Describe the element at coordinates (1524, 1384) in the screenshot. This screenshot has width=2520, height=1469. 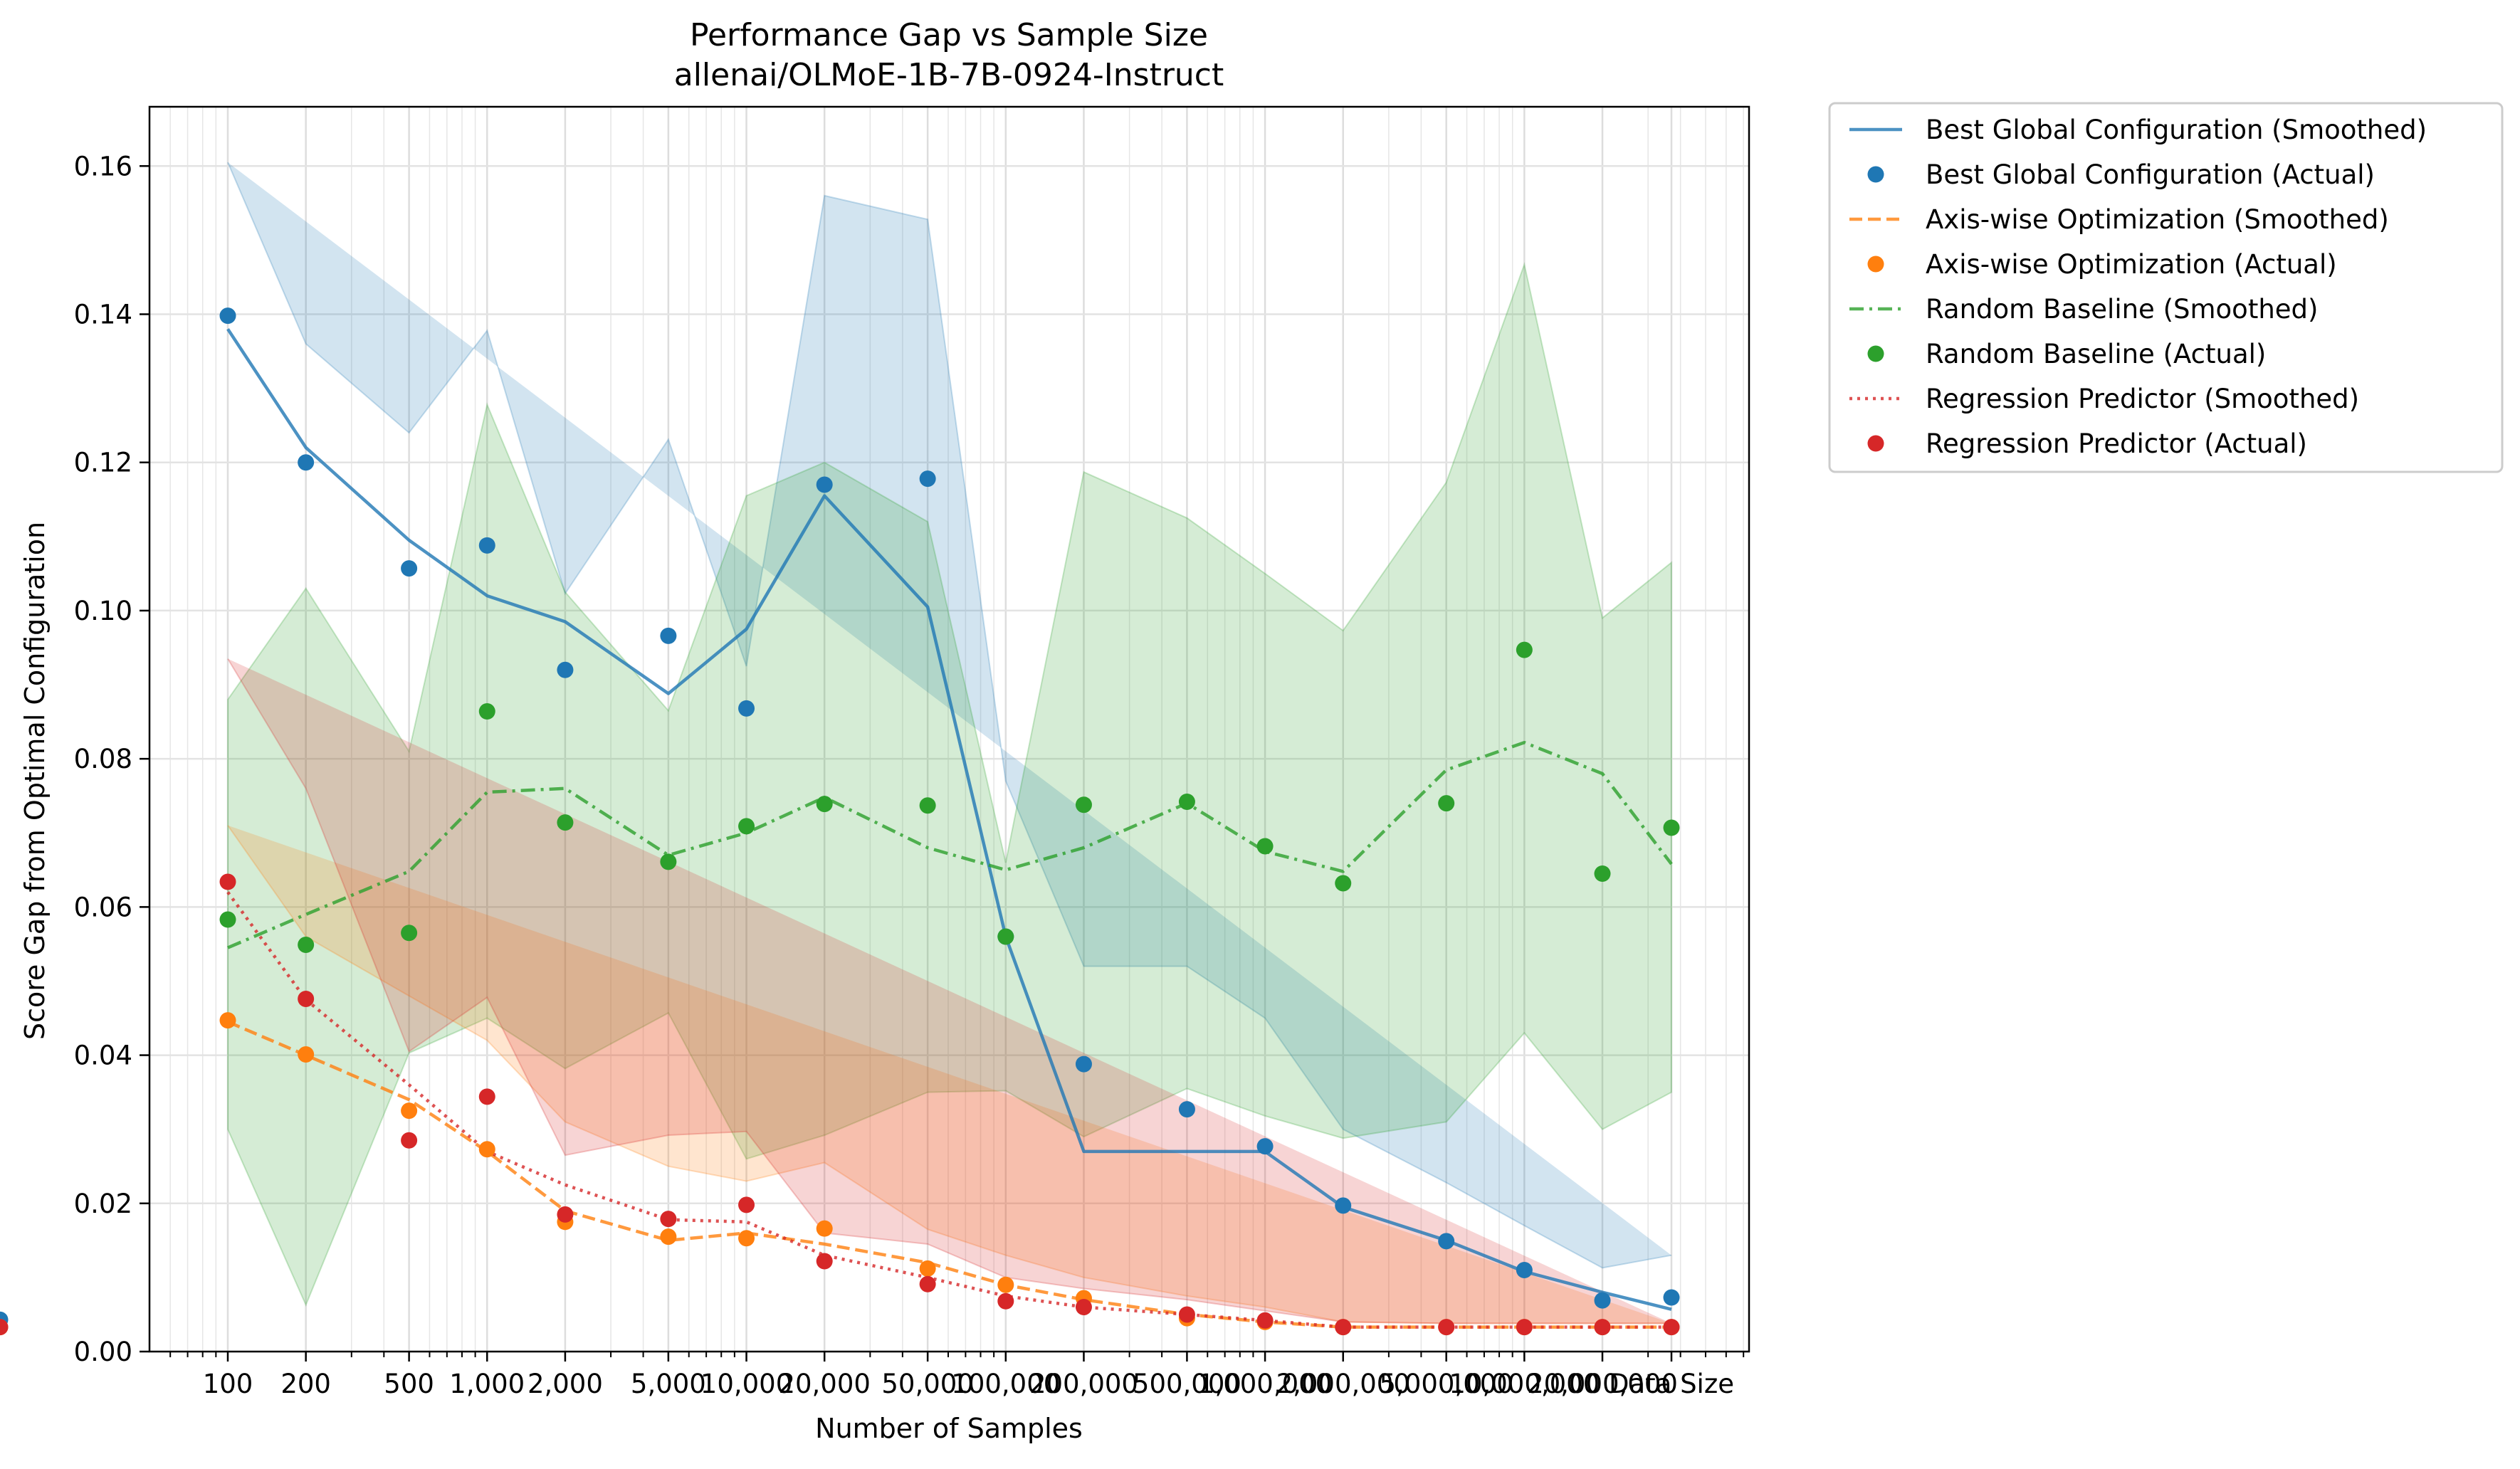
I see `x-tick-label: 10,000,000` at that location.